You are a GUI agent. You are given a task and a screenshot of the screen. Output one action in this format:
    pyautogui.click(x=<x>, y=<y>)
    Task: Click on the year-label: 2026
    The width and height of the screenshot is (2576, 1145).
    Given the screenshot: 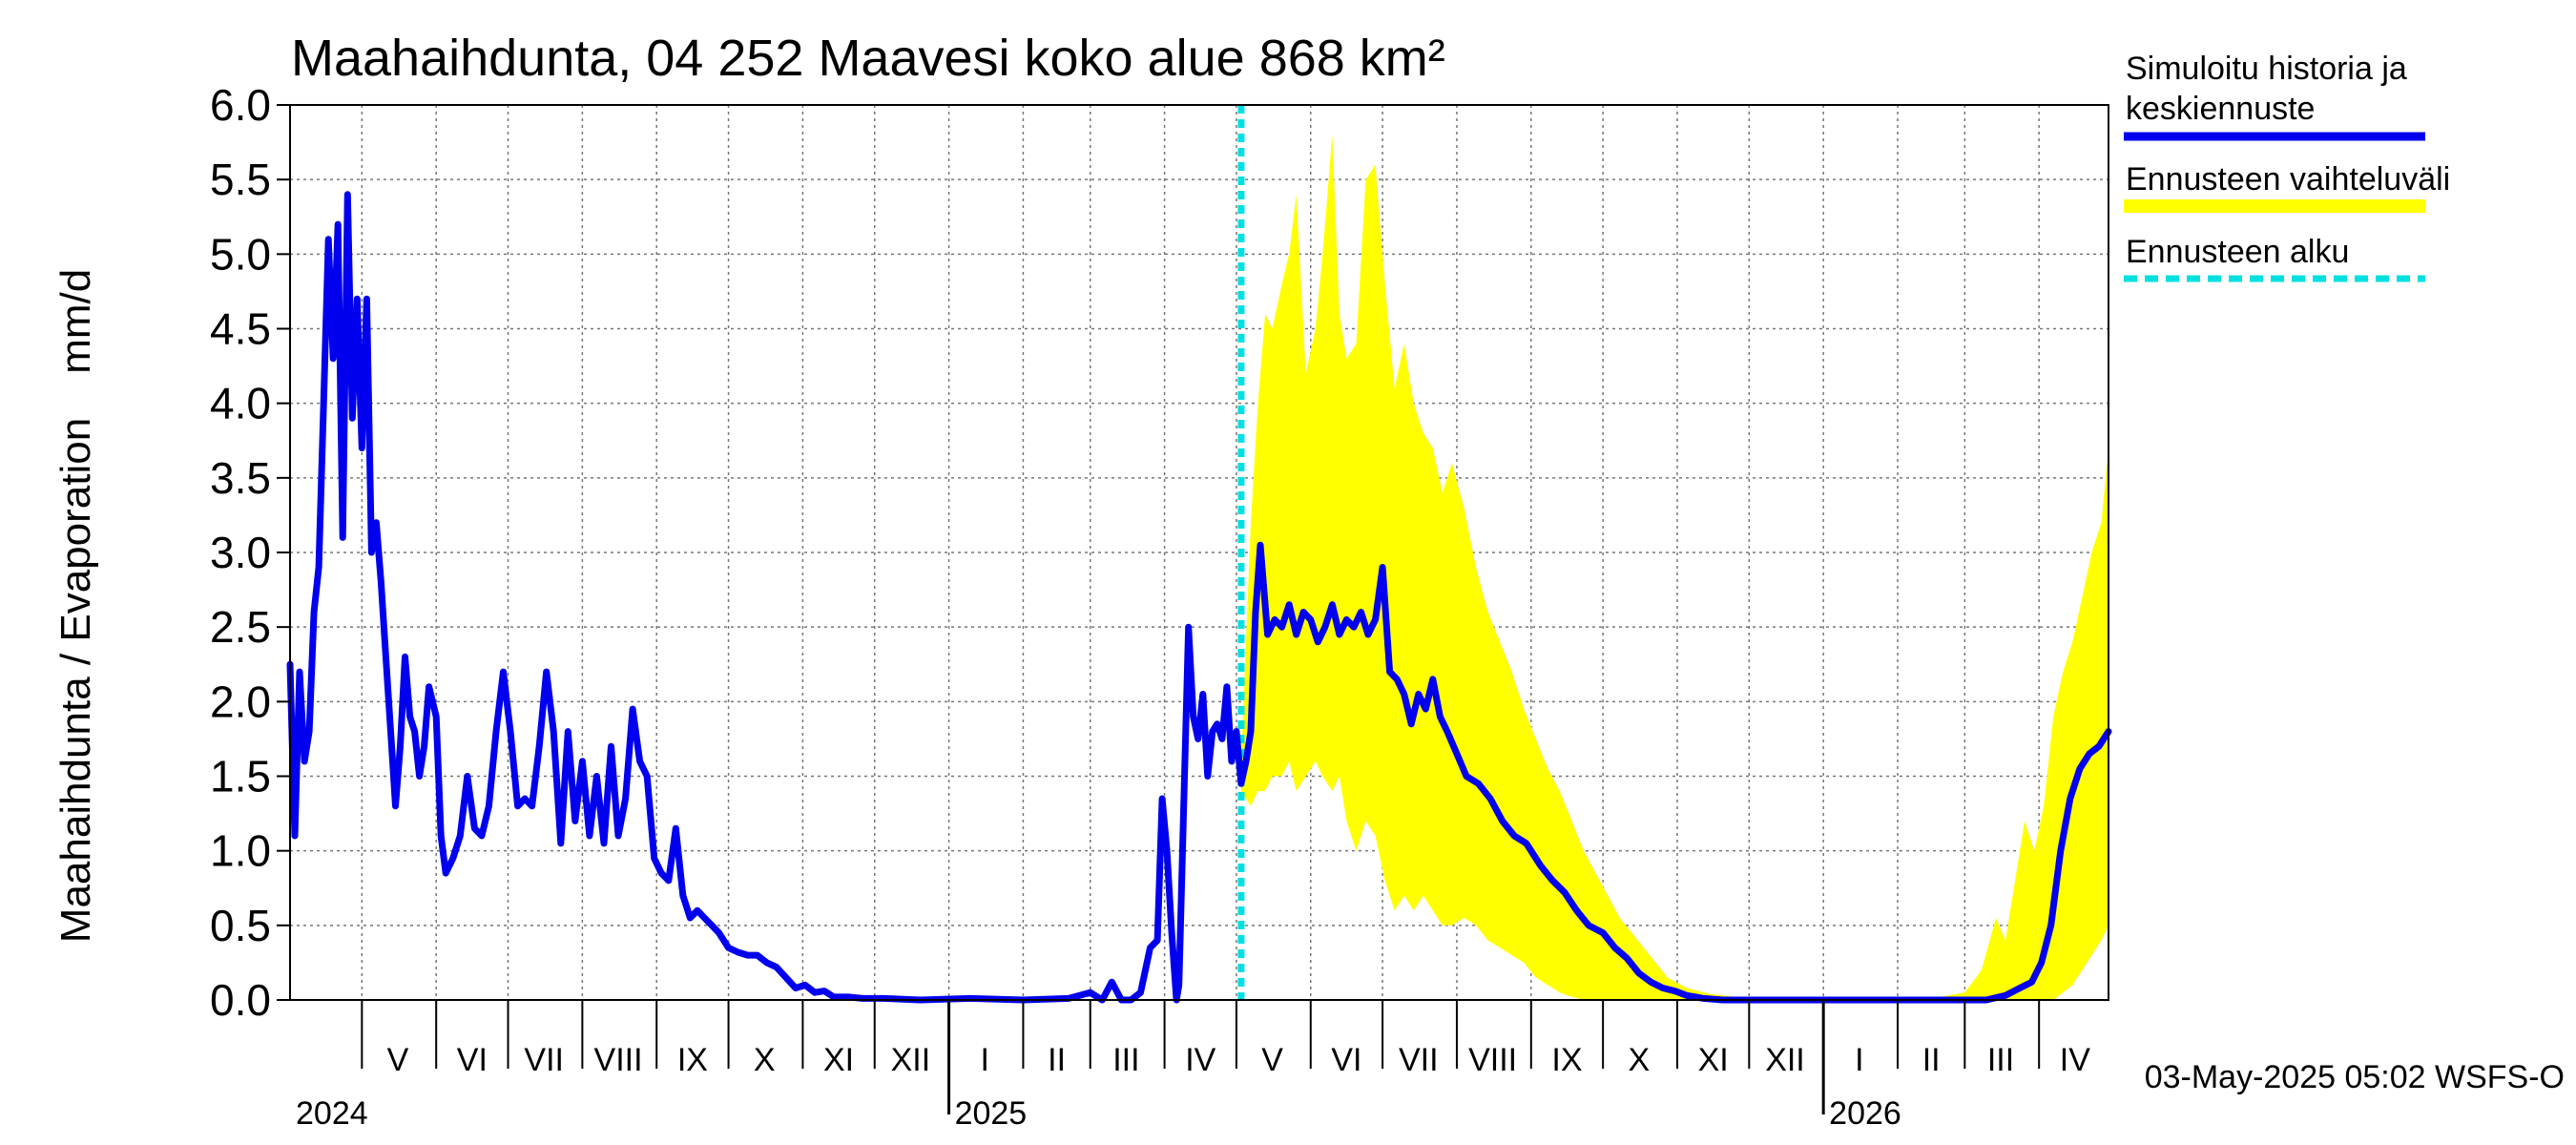 What is the action you would take?
    pyautogui.click(x=1865, y=1113)
    